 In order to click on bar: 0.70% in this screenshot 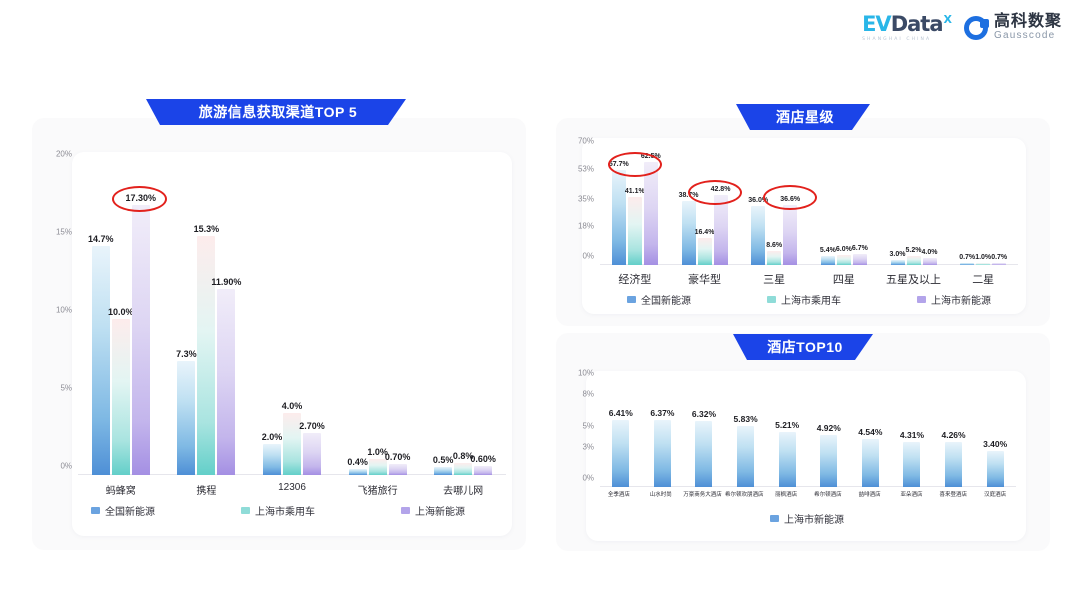, I will do `click(397, 463)`.